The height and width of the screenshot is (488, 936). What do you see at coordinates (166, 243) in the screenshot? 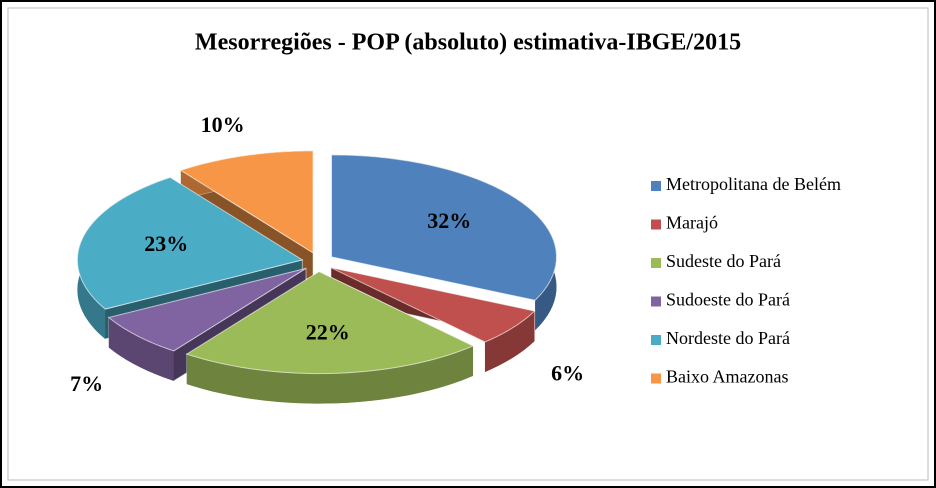
I see `data-label: 23%` at bounding box center [166, 243].